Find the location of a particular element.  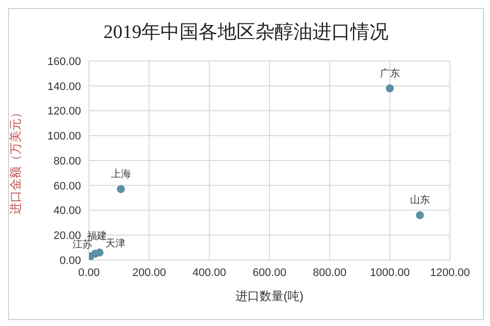

x-tick-label: 1200.00 is located at coordinates (450, 272).